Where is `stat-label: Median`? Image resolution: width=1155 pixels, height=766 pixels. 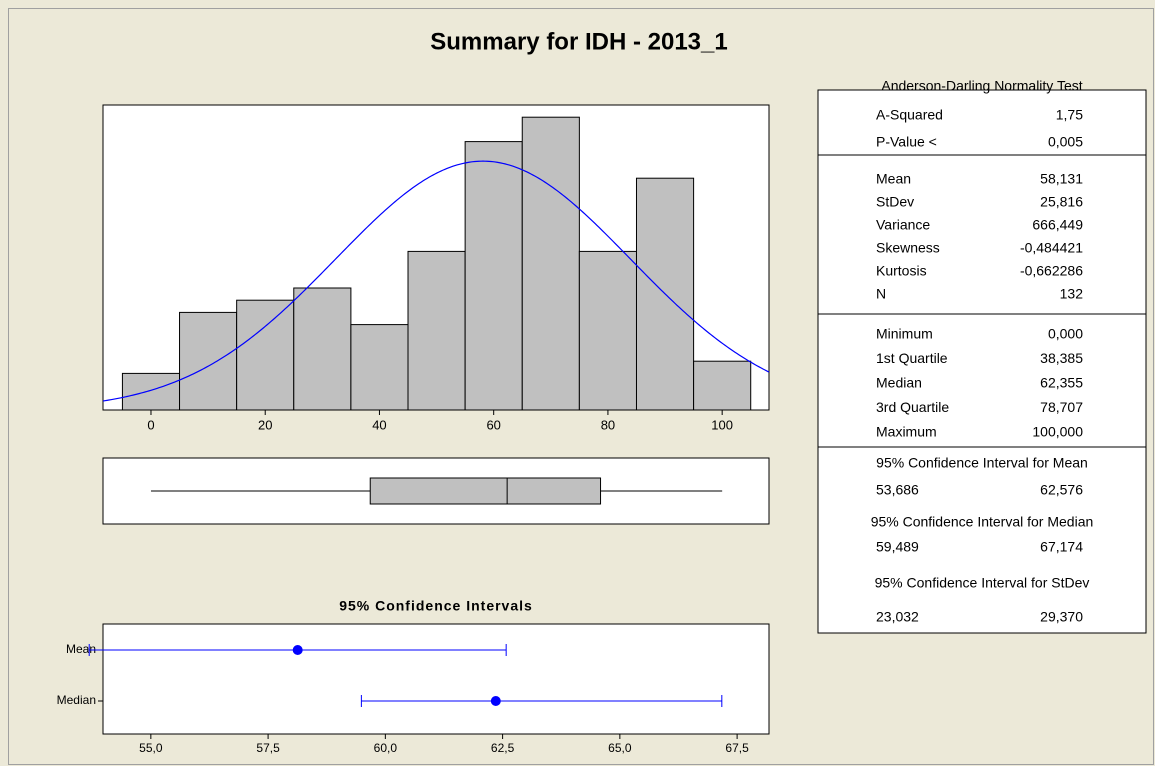
stat-label: Median is located at coordinates (899, 383).